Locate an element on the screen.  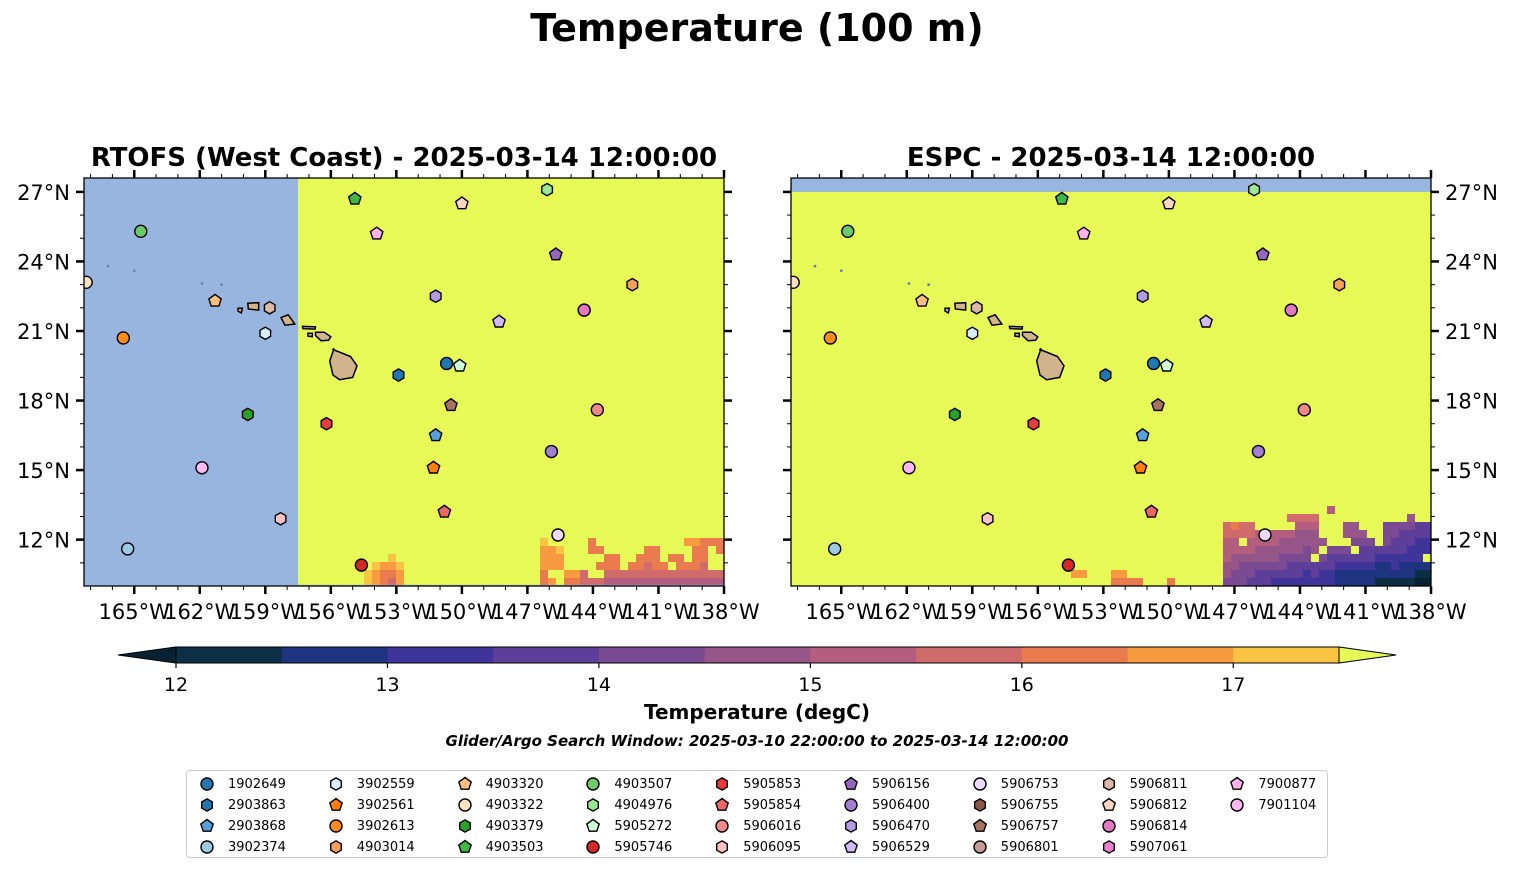
lat-tick-label: 24°N is located at coordinates (43, 262).